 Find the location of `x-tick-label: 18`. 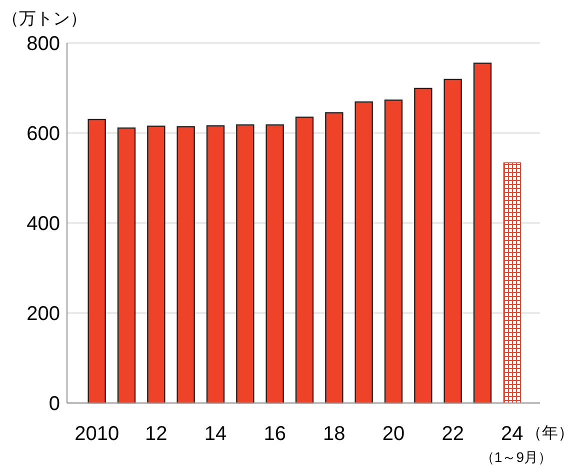

x-tick-label: 18 is located at coordinates (334, 434).